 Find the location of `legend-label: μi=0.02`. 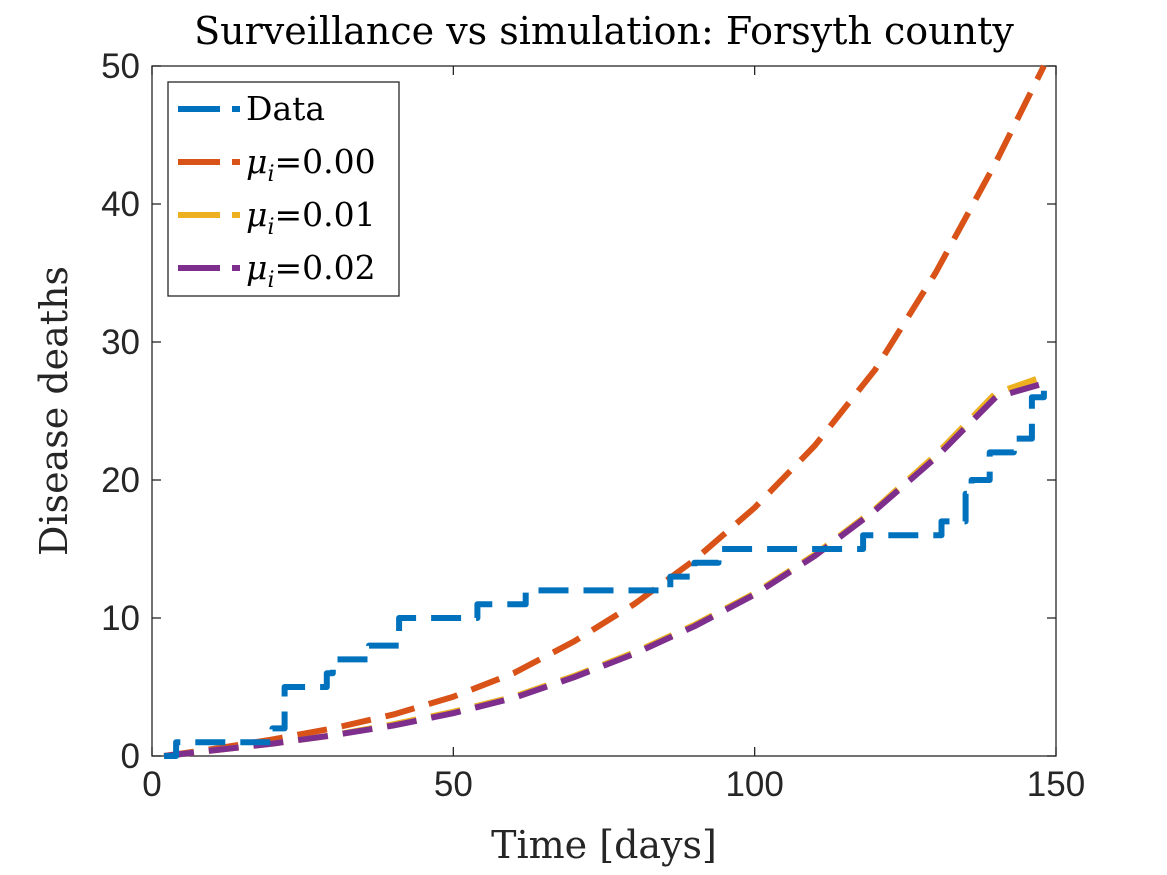

legend-label: μi=0.02 is located at coordinates (311, 270).